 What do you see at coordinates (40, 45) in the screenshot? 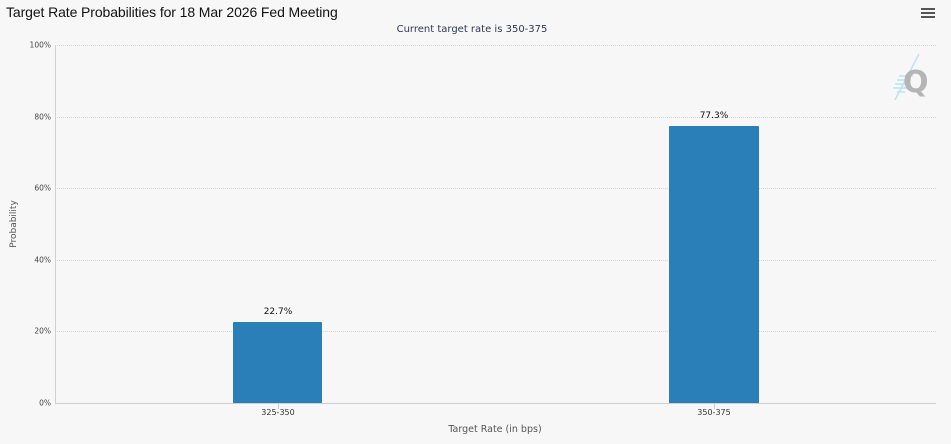
I see `y-tick-label: 100%` at bounding box center [40, 45].